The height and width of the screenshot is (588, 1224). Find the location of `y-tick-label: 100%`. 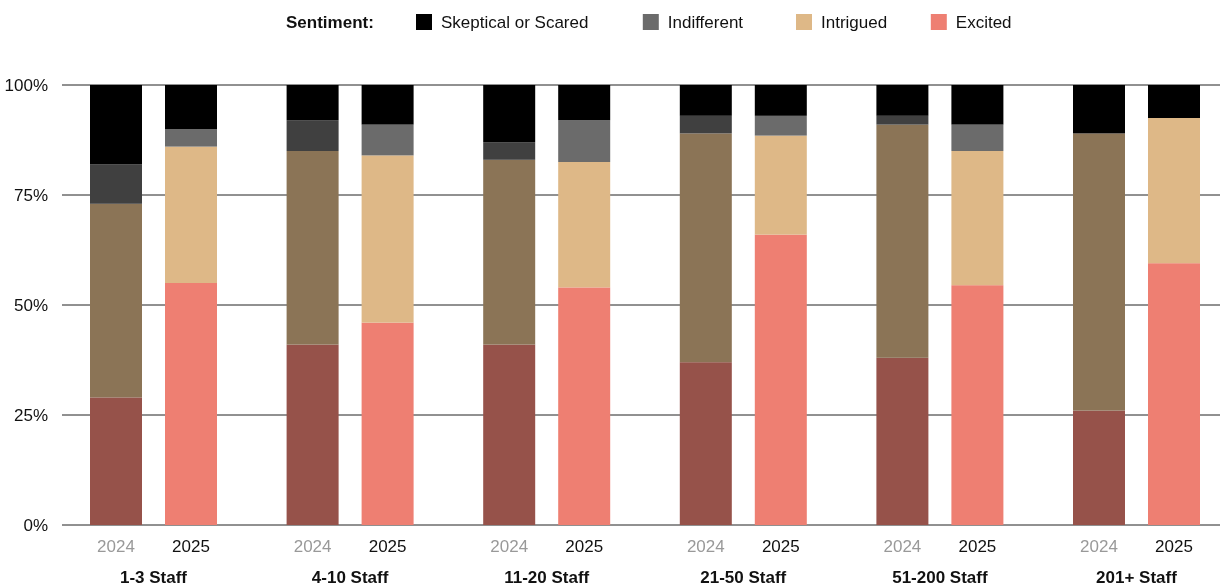

y-tick-label: 100% is located at coordinates (26, 85).